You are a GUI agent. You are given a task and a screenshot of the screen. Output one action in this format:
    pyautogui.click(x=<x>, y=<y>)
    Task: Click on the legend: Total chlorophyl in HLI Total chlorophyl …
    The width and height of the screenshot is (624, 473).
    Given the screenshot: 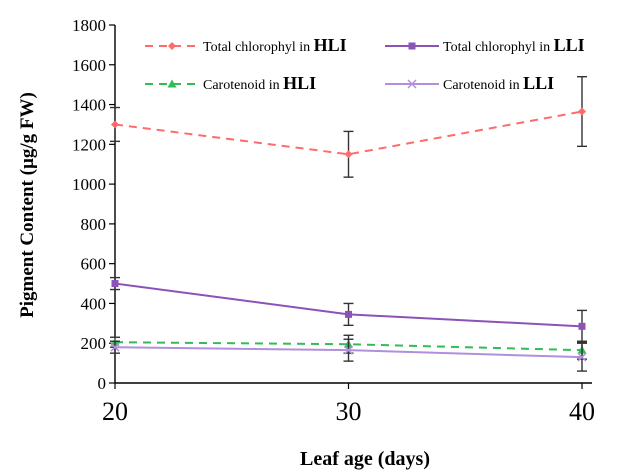 What is the action you would take?
    pyautogui.click(x=365, y=64)
    